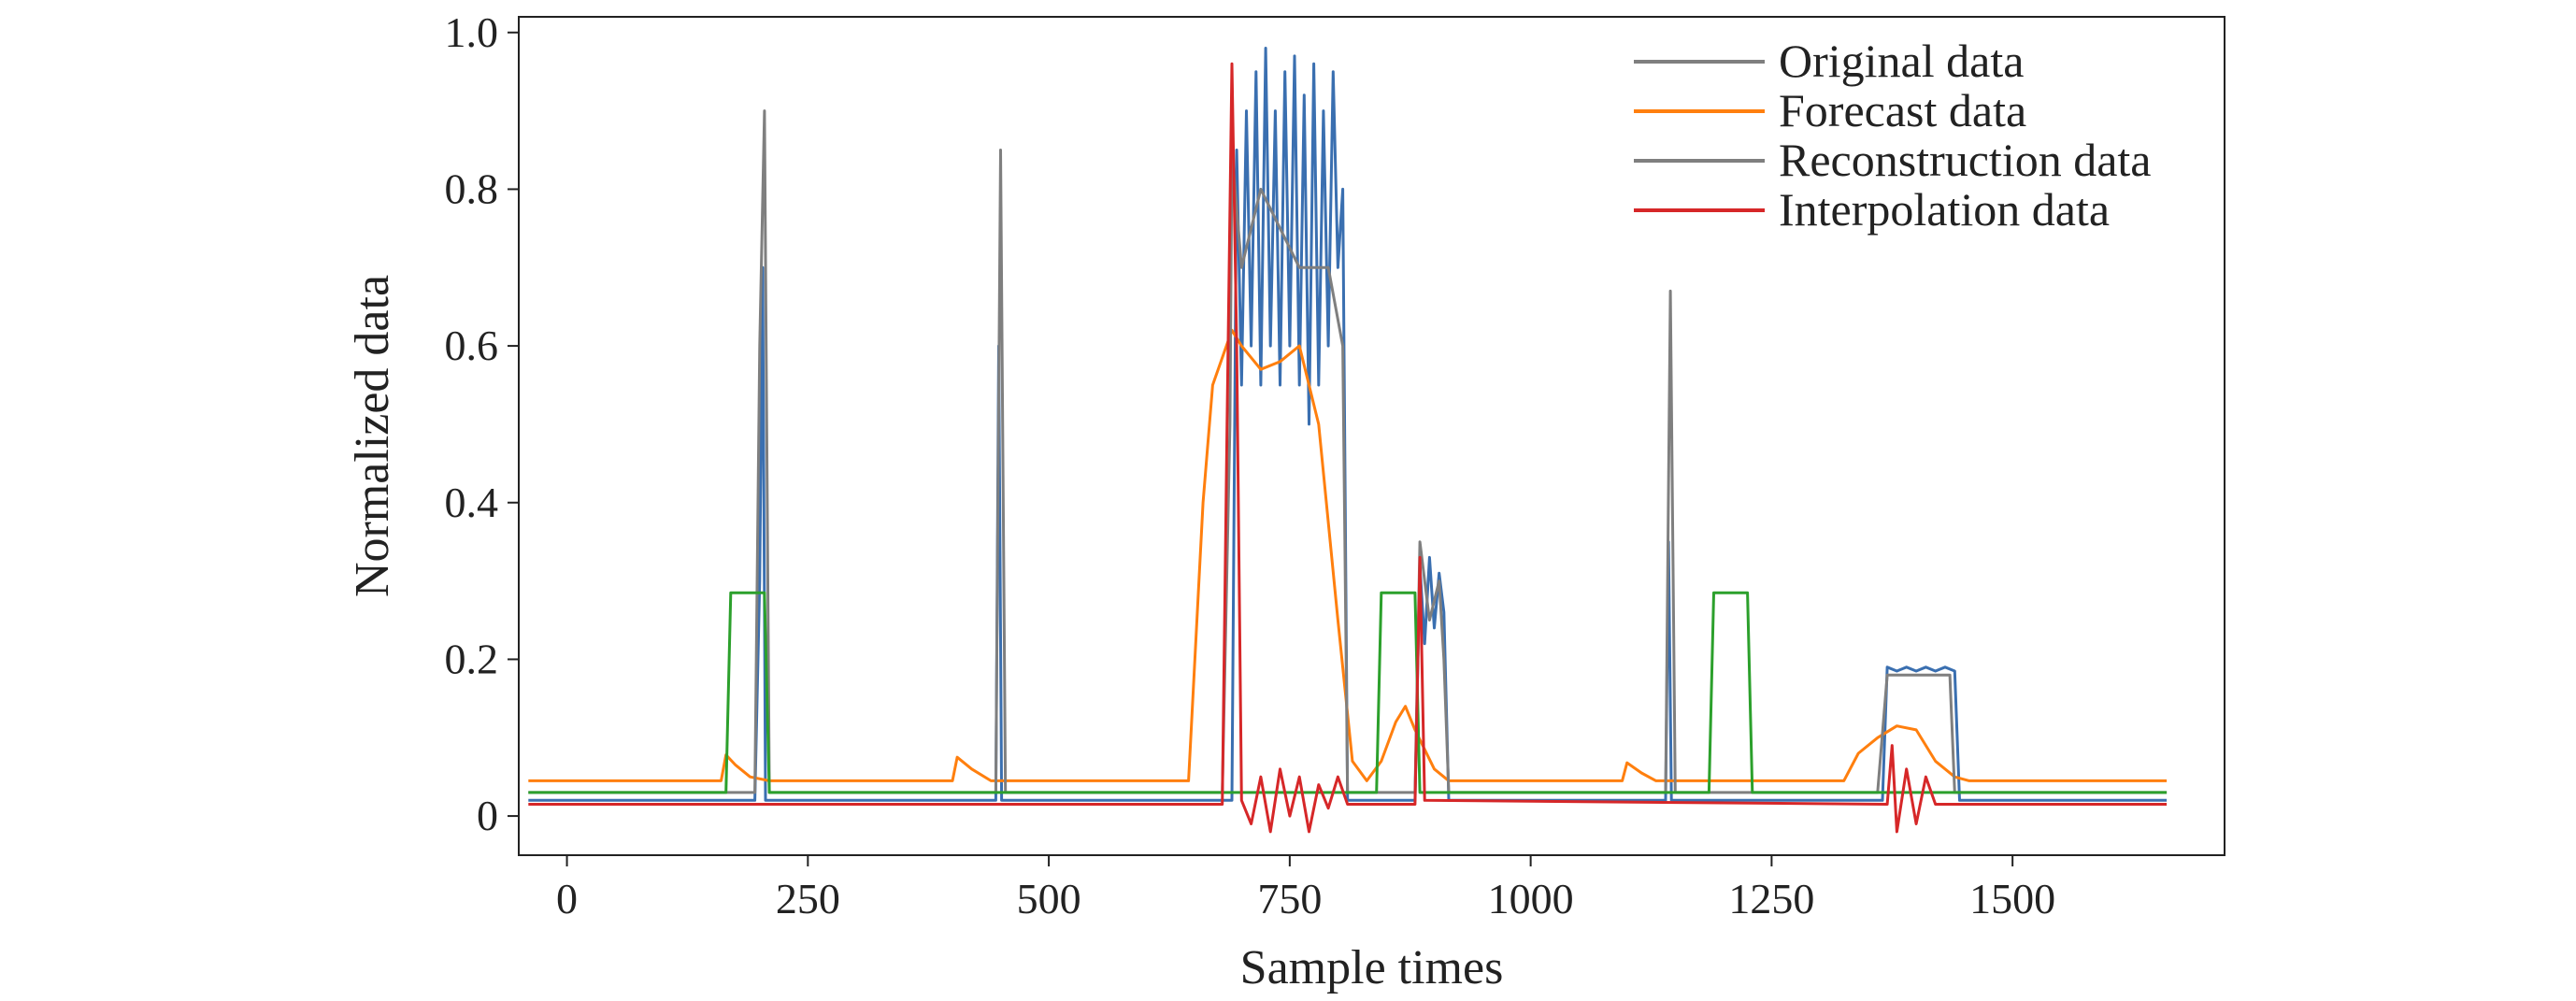 The height and width of the screenshot is (1001, 2576). Describe the element at coordinates (1289, 899) in the screenshot. I see `x-tick-label: 750` at that location.